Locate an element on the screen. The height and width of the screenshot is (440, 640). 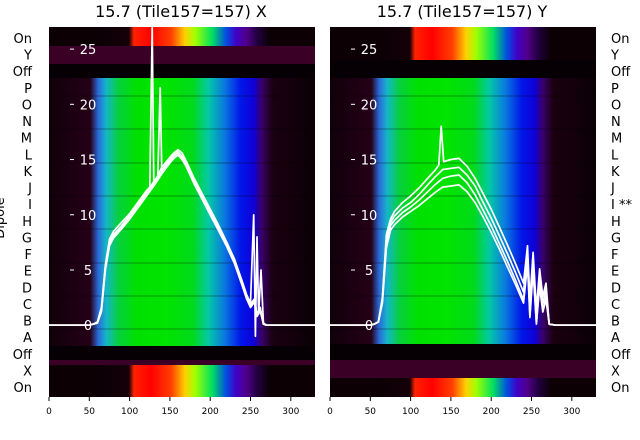
panel-y-yticks: 0 5 10 15 20 25 is located at coordinates (364, 188).